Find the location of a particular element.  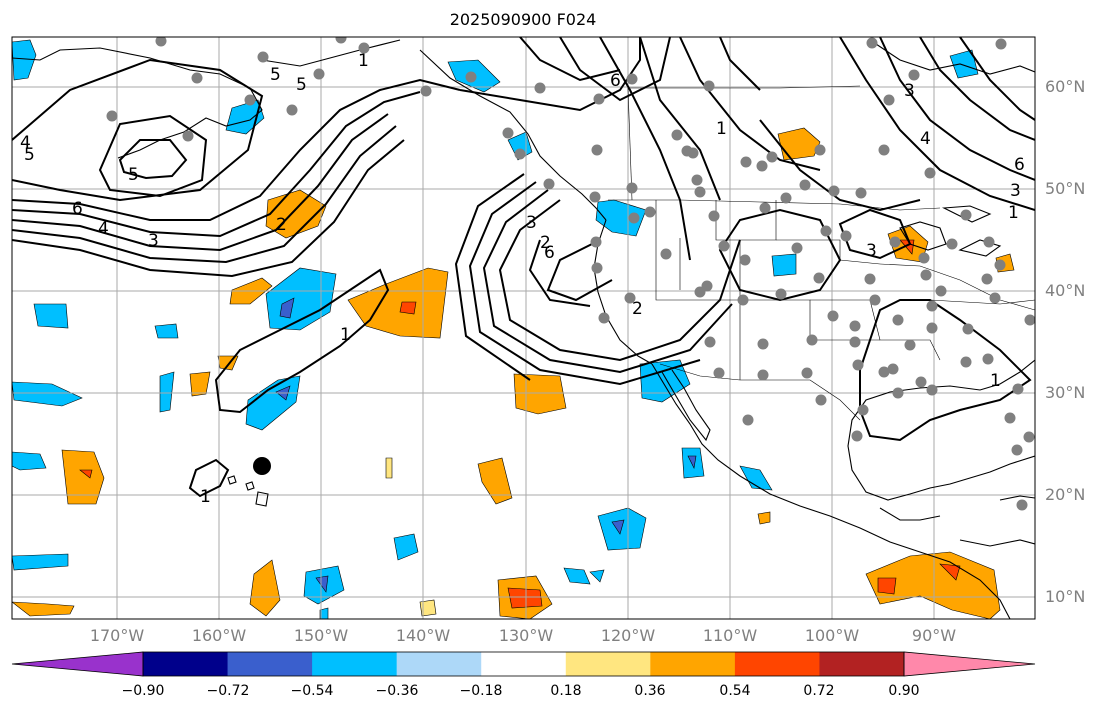

colorbar-tick: −0.54 is located at coordinates (312, 691).